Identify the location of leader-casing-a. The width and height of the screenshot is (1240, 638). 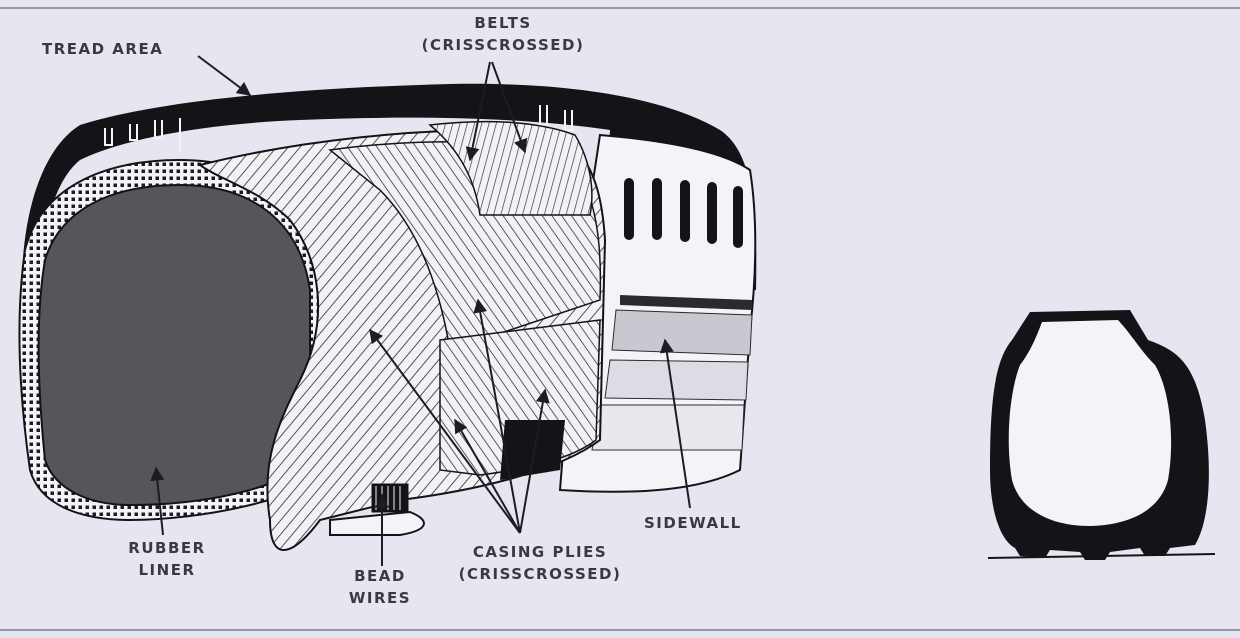
(445, 431).